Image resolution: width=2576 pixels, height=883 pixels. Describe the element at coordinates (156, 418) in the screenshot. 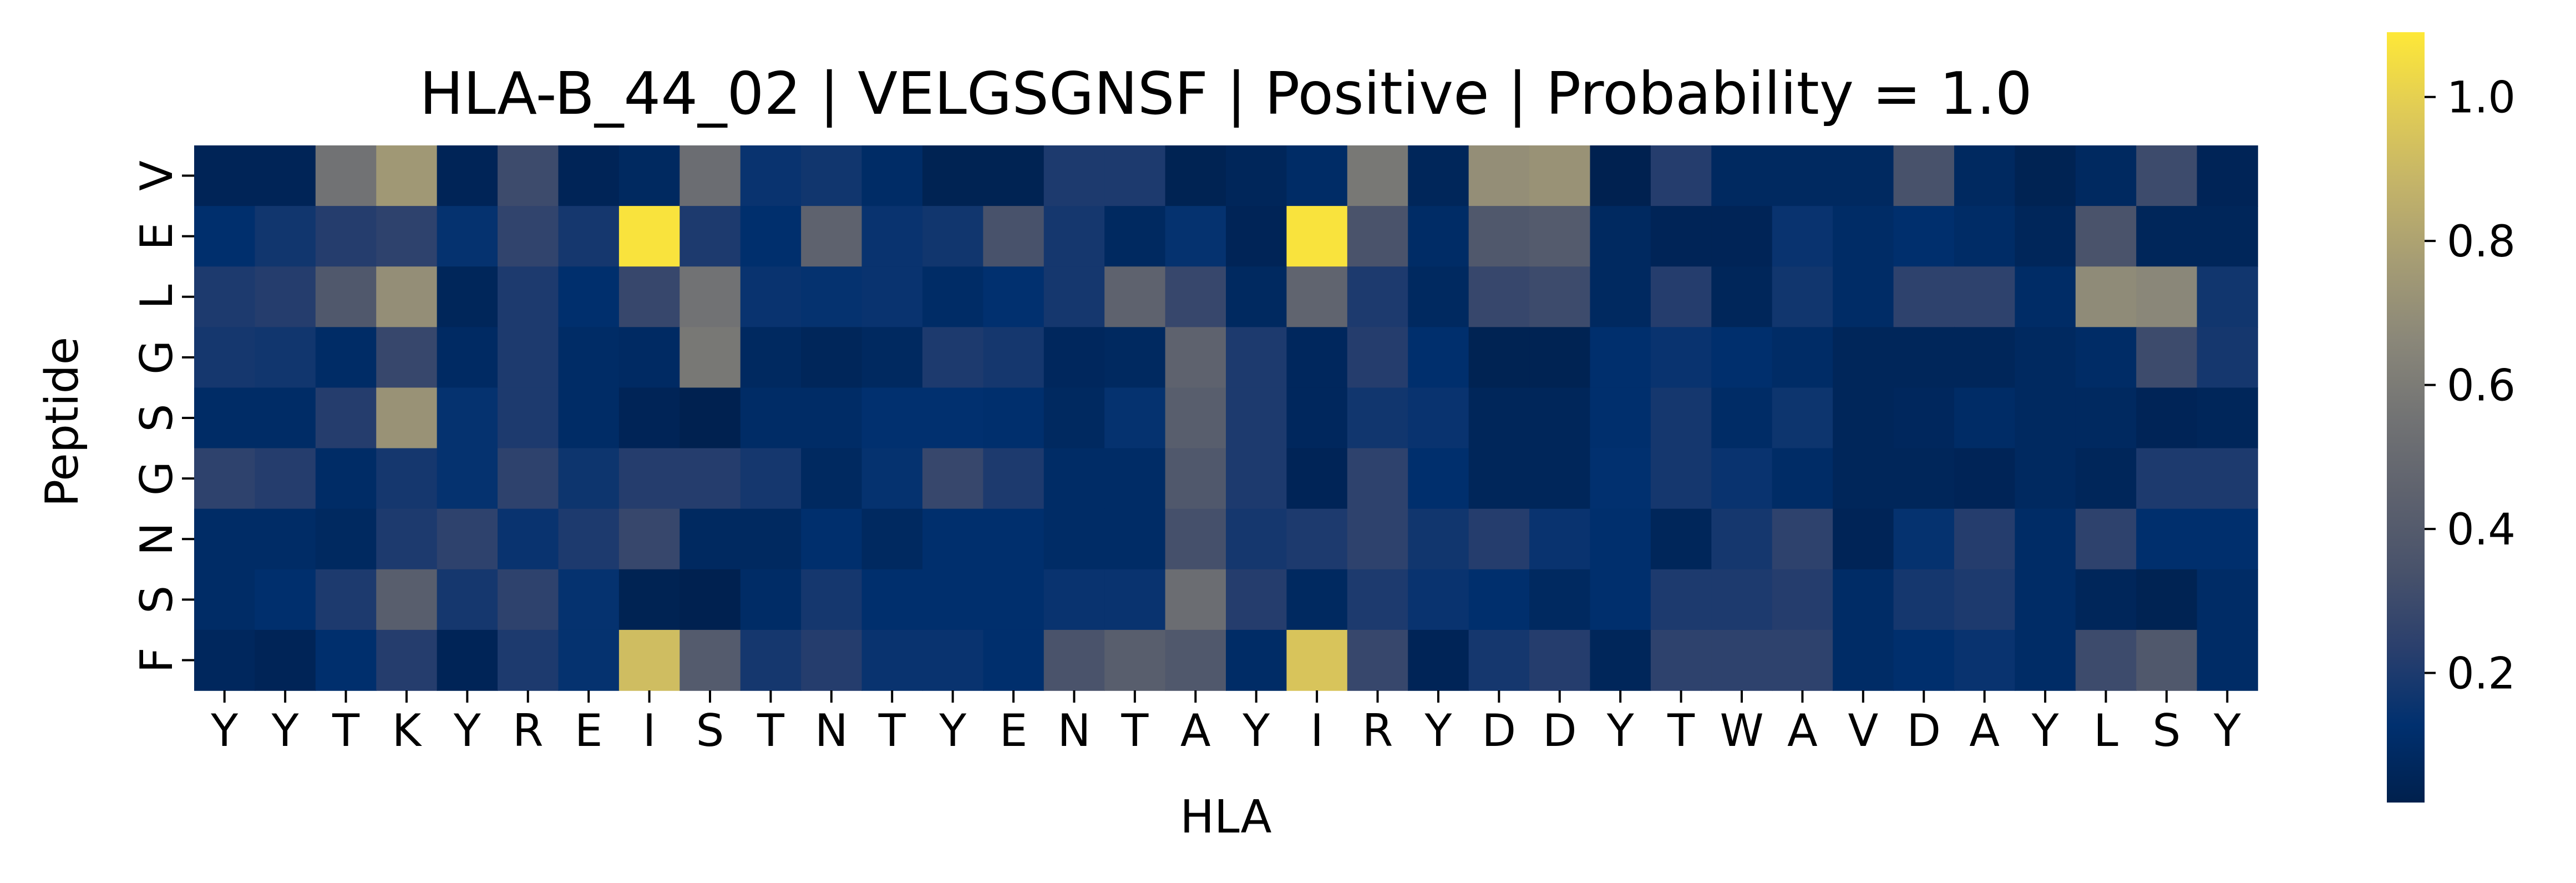

I see `y-tick-label: S` at that location.